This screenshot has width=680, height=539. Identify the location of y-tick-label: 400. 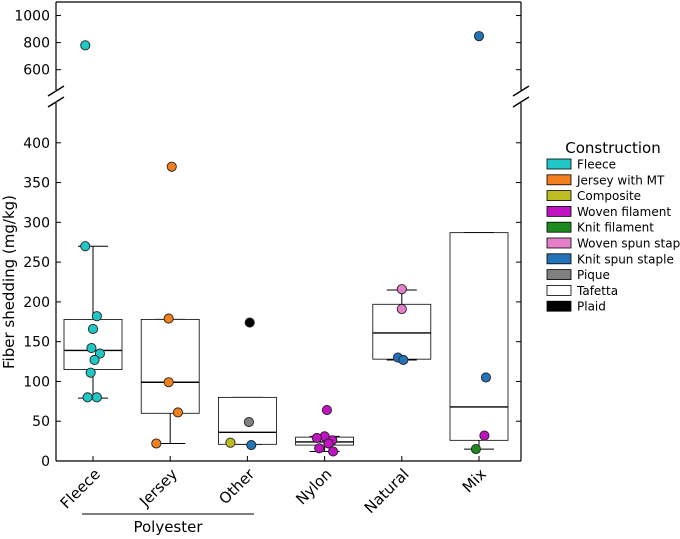
(36, 144).